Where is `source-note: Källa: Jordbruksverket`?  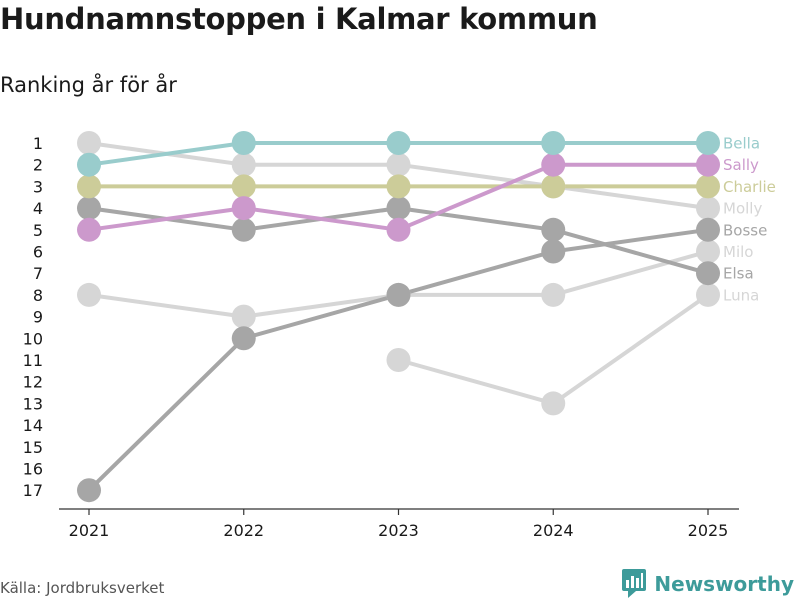 source-note: Källa: Jordbruksverket is located at coordinates (82, 588).